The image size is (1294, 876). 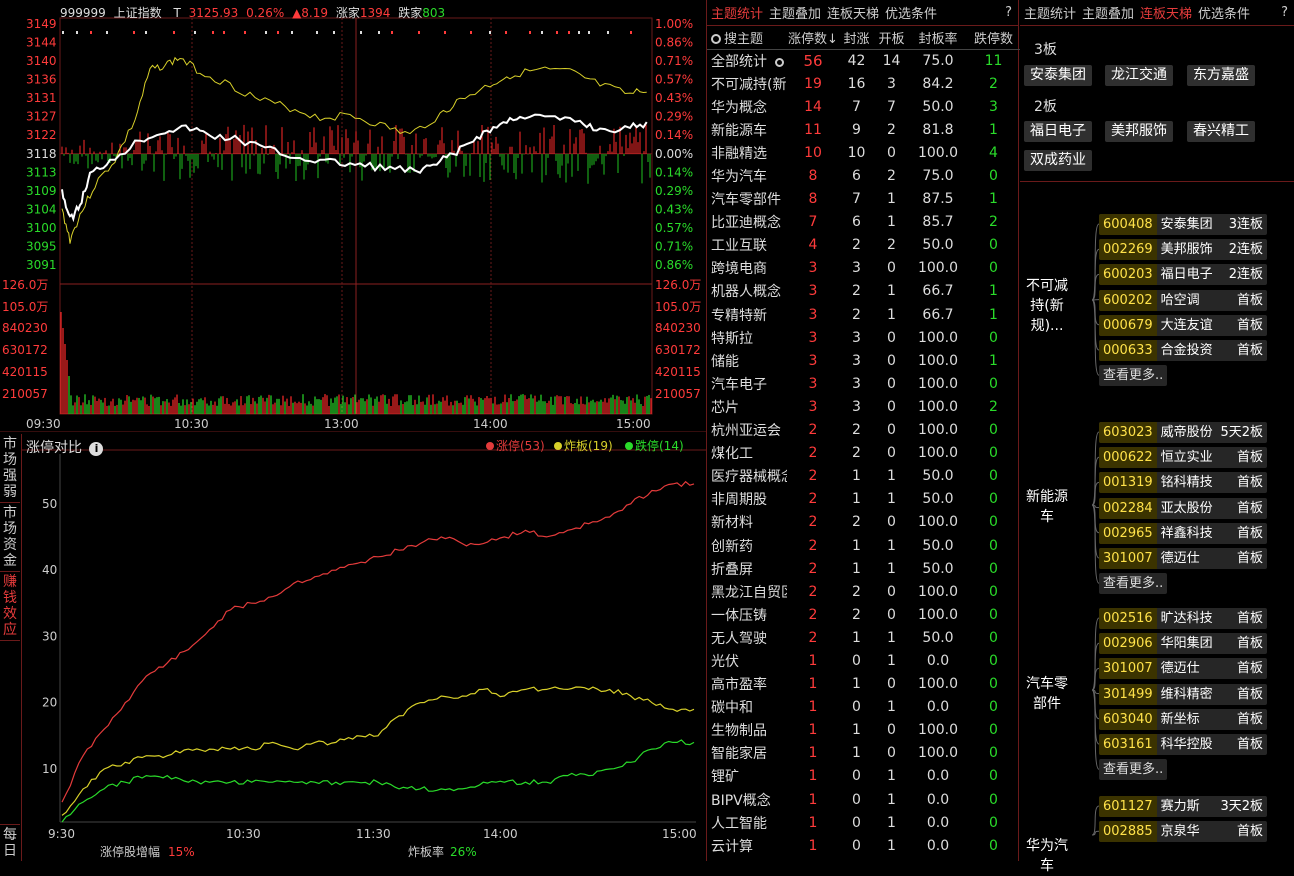 I want to click on theme-cell: 3, so click(x=856, y=360).